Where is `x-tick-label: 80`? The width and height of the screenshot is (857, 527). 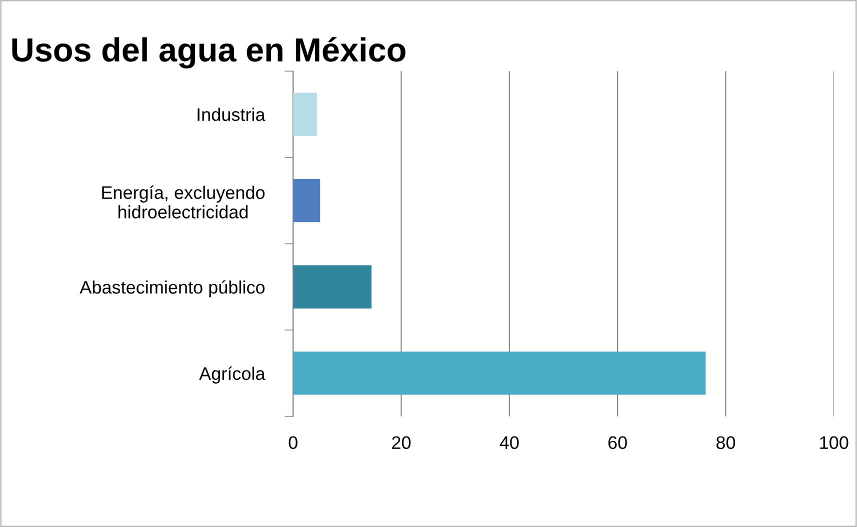 x-tick-label: 80 is located at coordinates (726, 443).